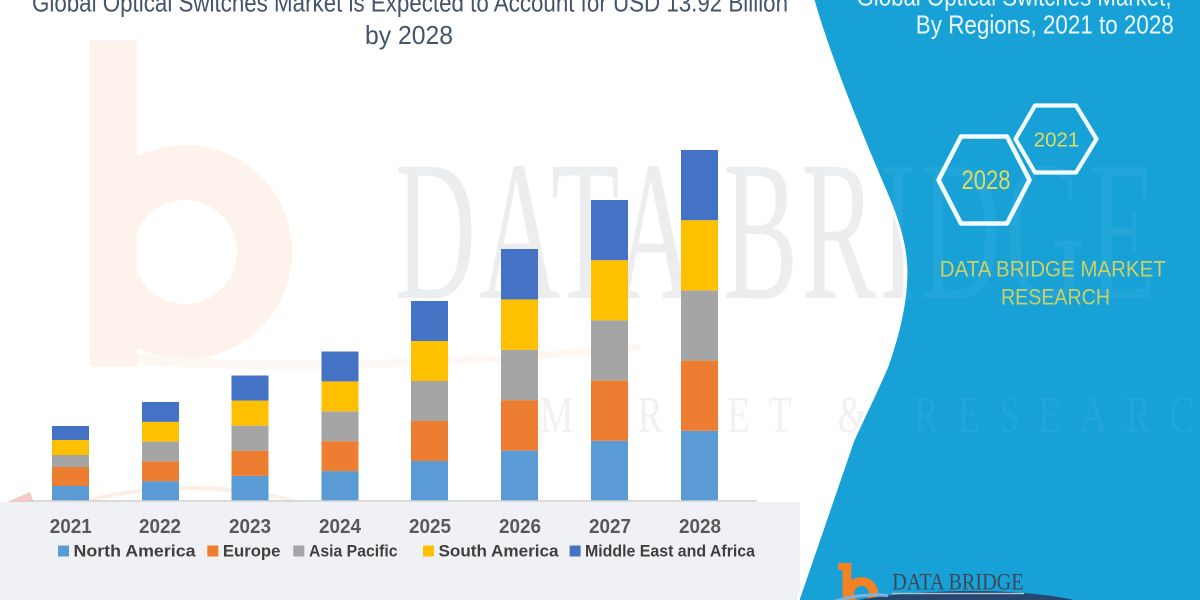 The image size is (1200, 600). I want to click on svg-text: By Regions, 2021 to 2028, so click(1045, 25).